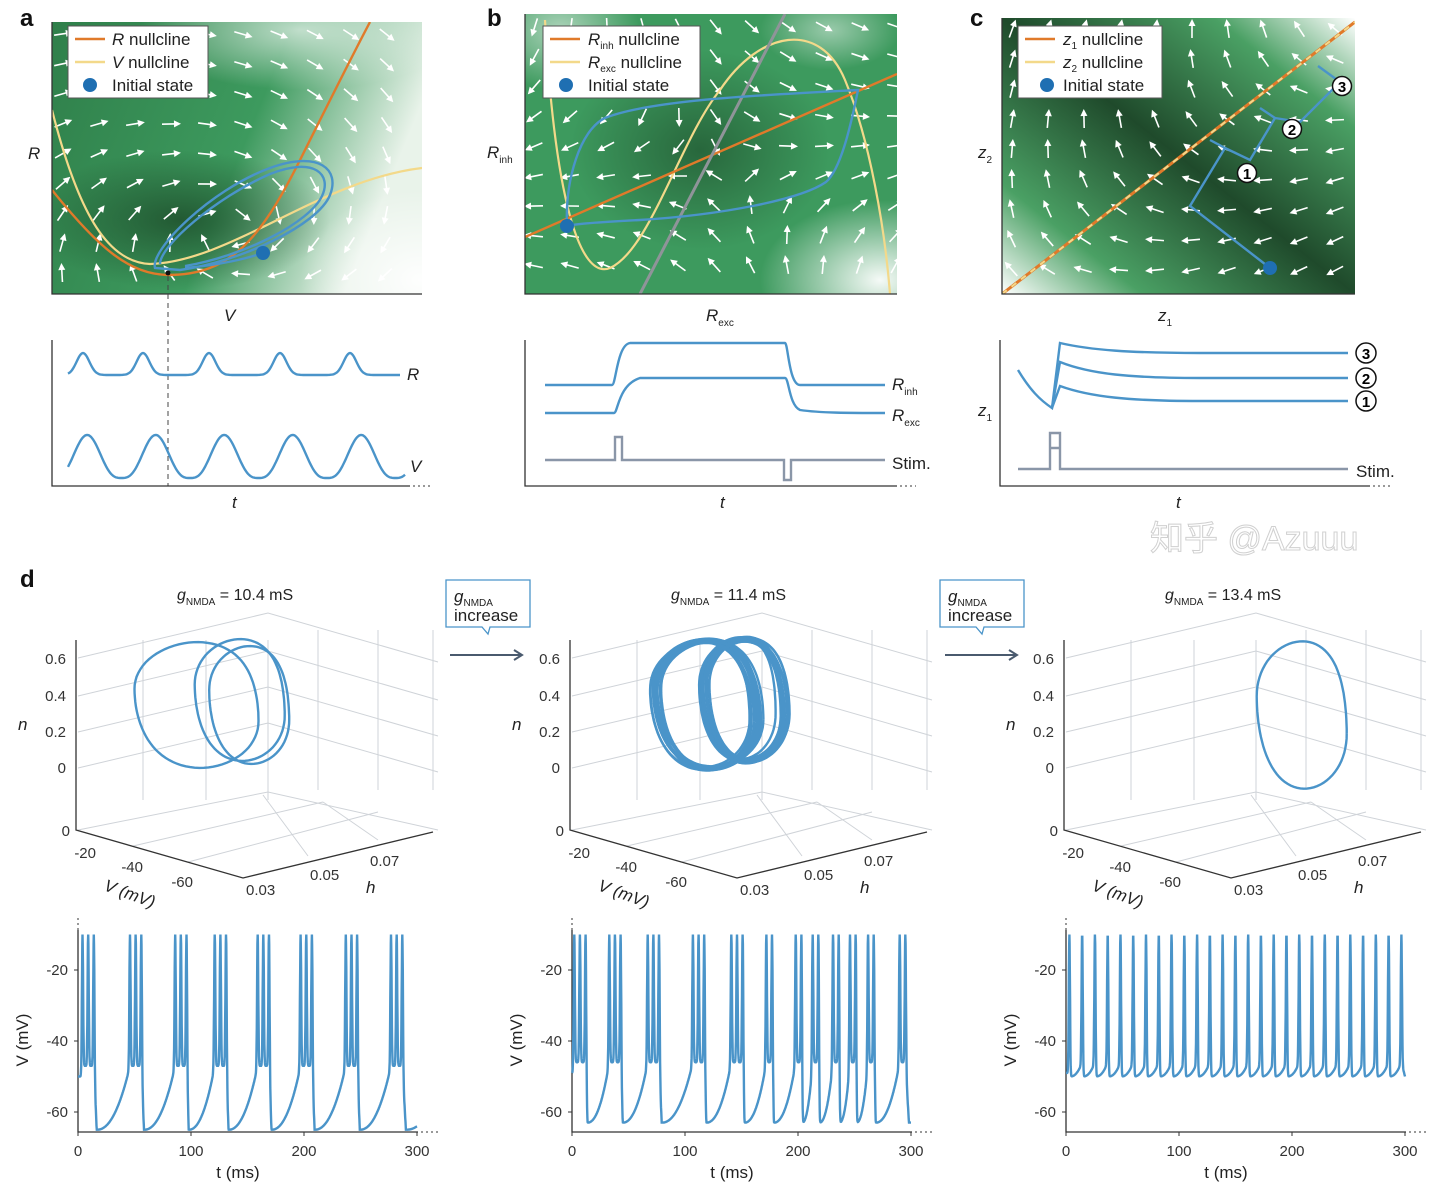 The image size is (1432, 1204). What do you see at coordinates (720, 317) in the screenshot?
I see `x-axis-label: Rexc` at bounding box center [720, 317].